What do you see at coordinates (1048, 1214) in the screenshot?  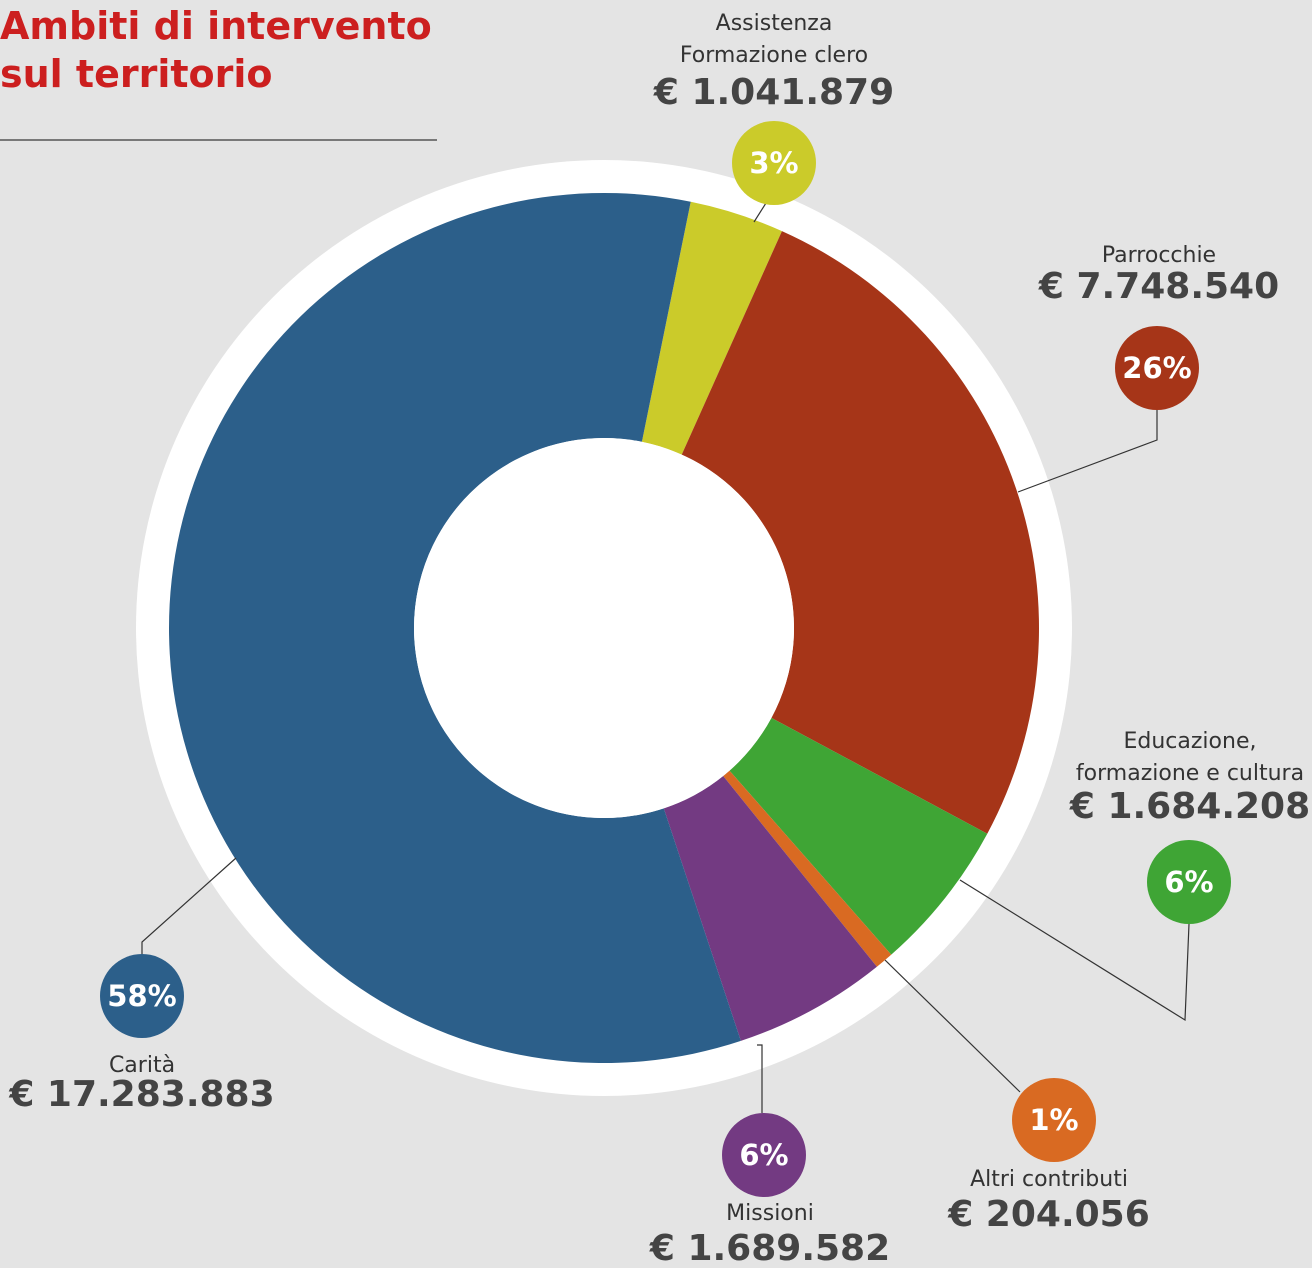 I see `value-label: € 204.056` at bounding box center [1048, 1214].